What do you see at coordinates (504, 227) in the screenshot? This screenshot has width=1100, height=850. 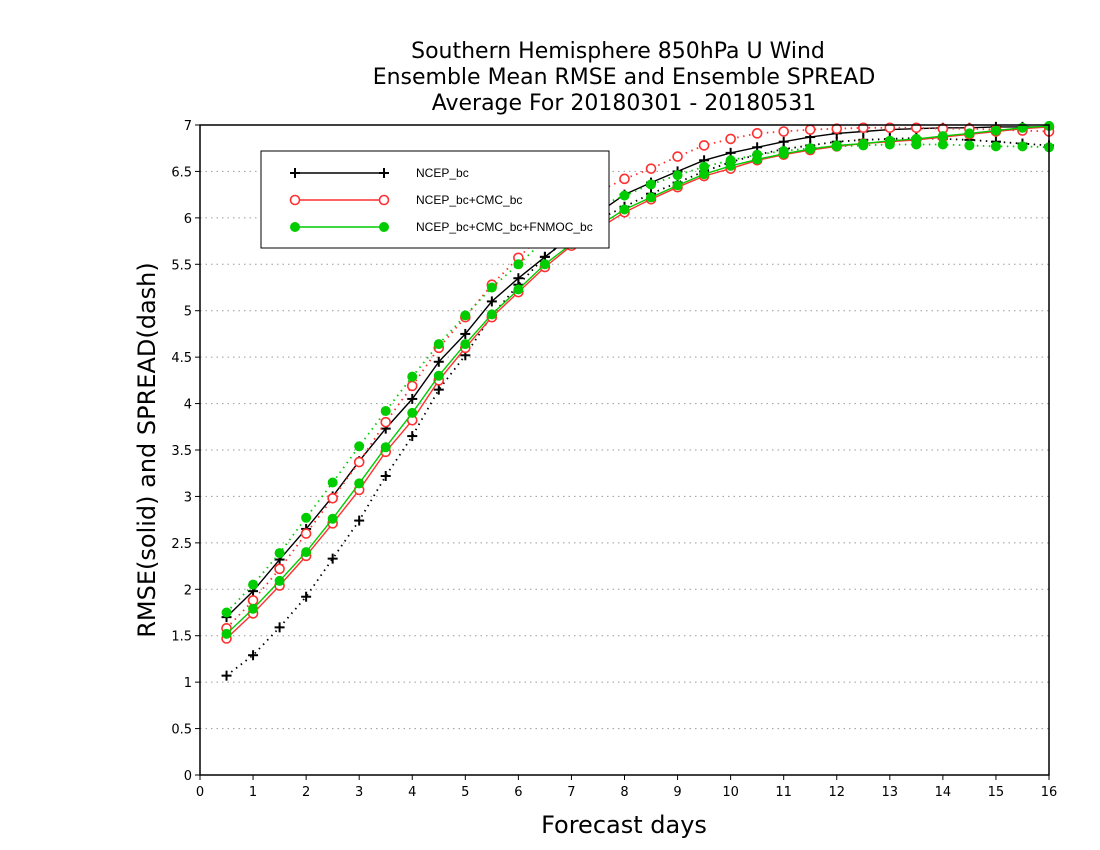 I see `legend-label: NCEP_bc+CMC_bc+FNMOC_bc` at bounding box center [504, 227].